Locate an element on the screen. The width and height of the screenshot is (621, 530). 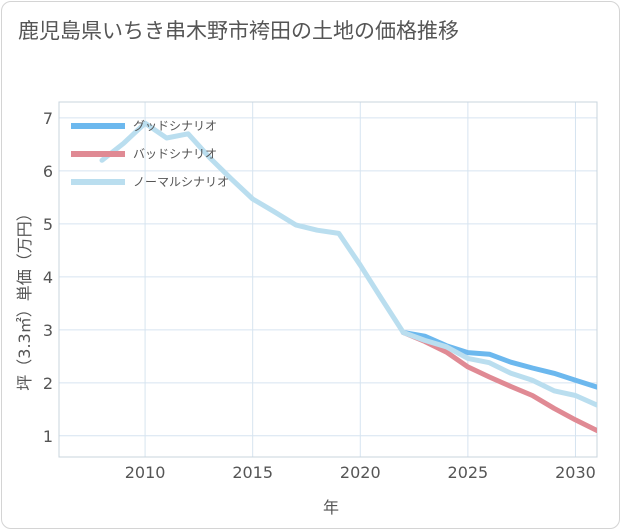
y-tick-label: 2 is located at coordinates (48, 383).